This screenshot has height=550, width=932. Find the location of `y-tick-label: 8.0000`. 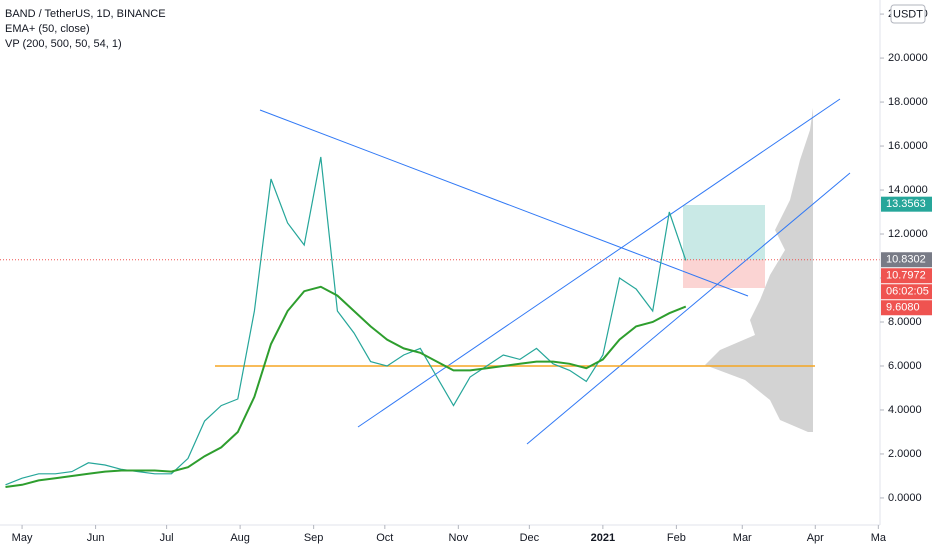

y-tick-label: 8.0000 is located at coordinates (905, 322).